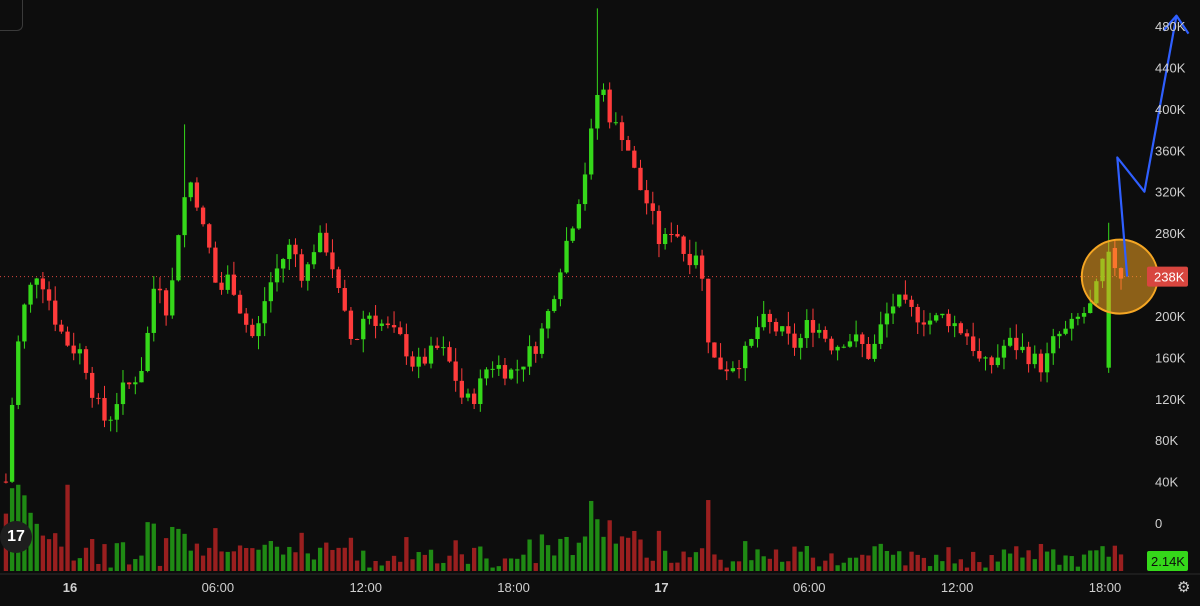 The image size is (1200, 606). I want to click on volume-badge, so click(1167, 561).